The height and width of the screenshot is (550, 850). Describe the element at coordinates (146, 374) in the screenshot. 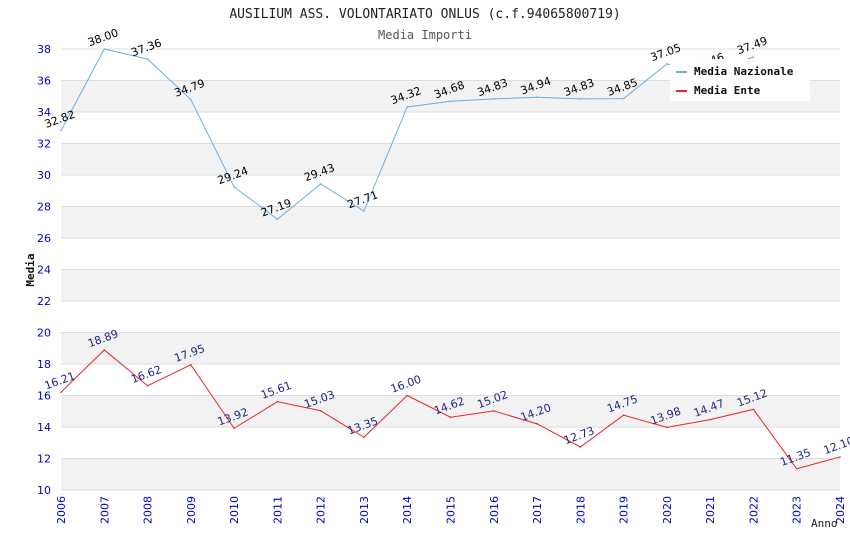

I see `data-label-media-ente: 16.62` at that location.